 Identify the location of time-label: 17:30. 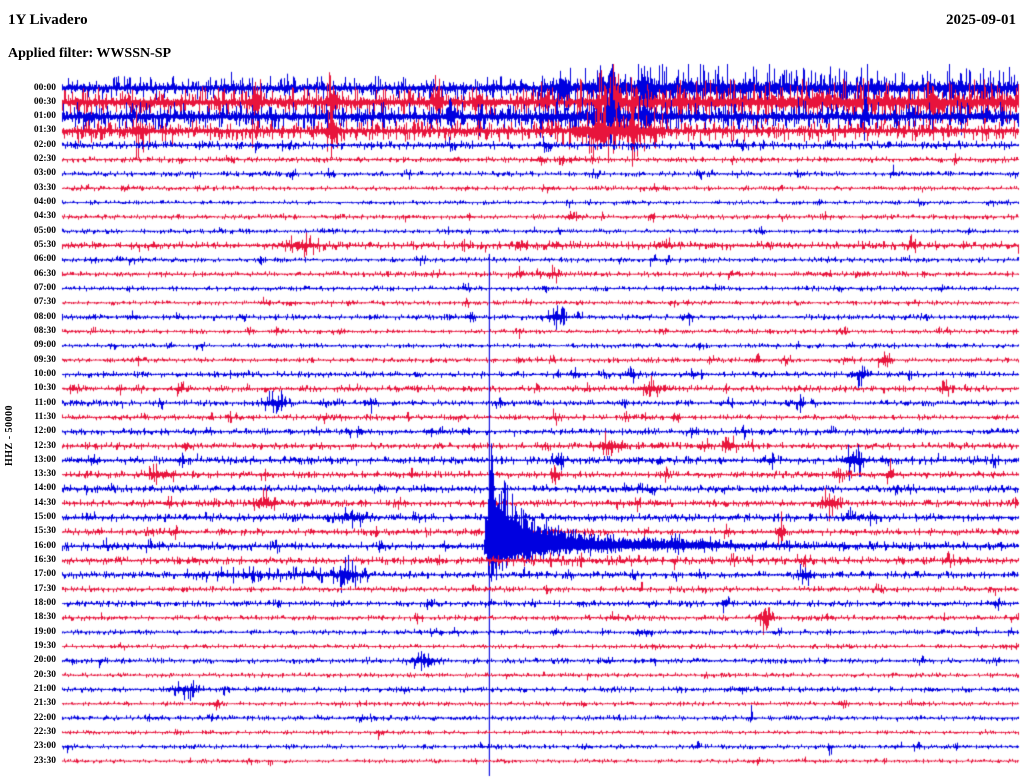
(44, 588).